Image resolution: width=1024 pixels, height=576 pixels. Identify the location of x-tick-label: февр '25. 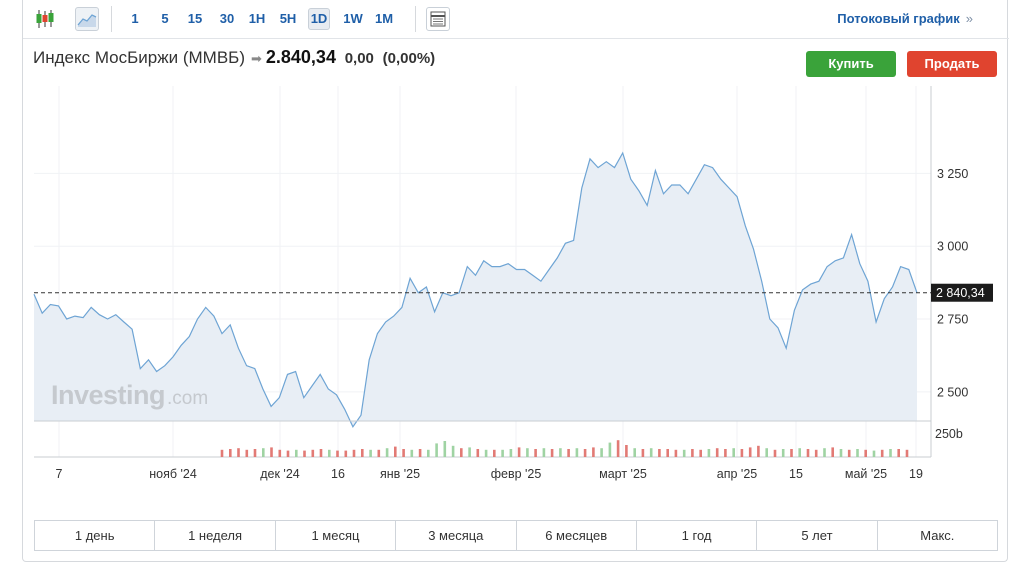
(516, 474).